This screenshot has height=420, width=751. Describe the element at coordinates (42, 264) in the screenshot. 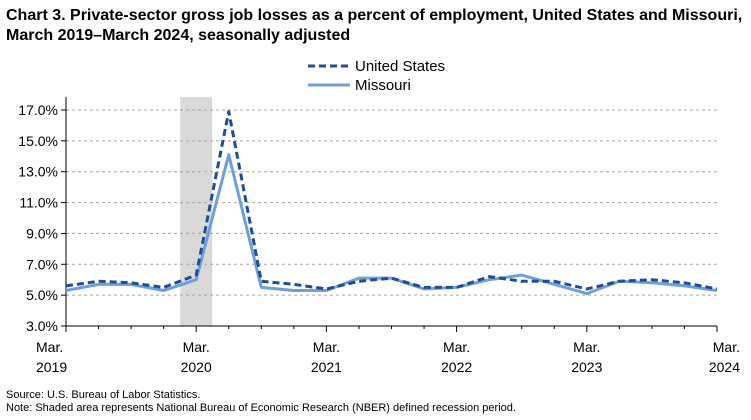

I see `y-tick-label: 7.0%` at that location.